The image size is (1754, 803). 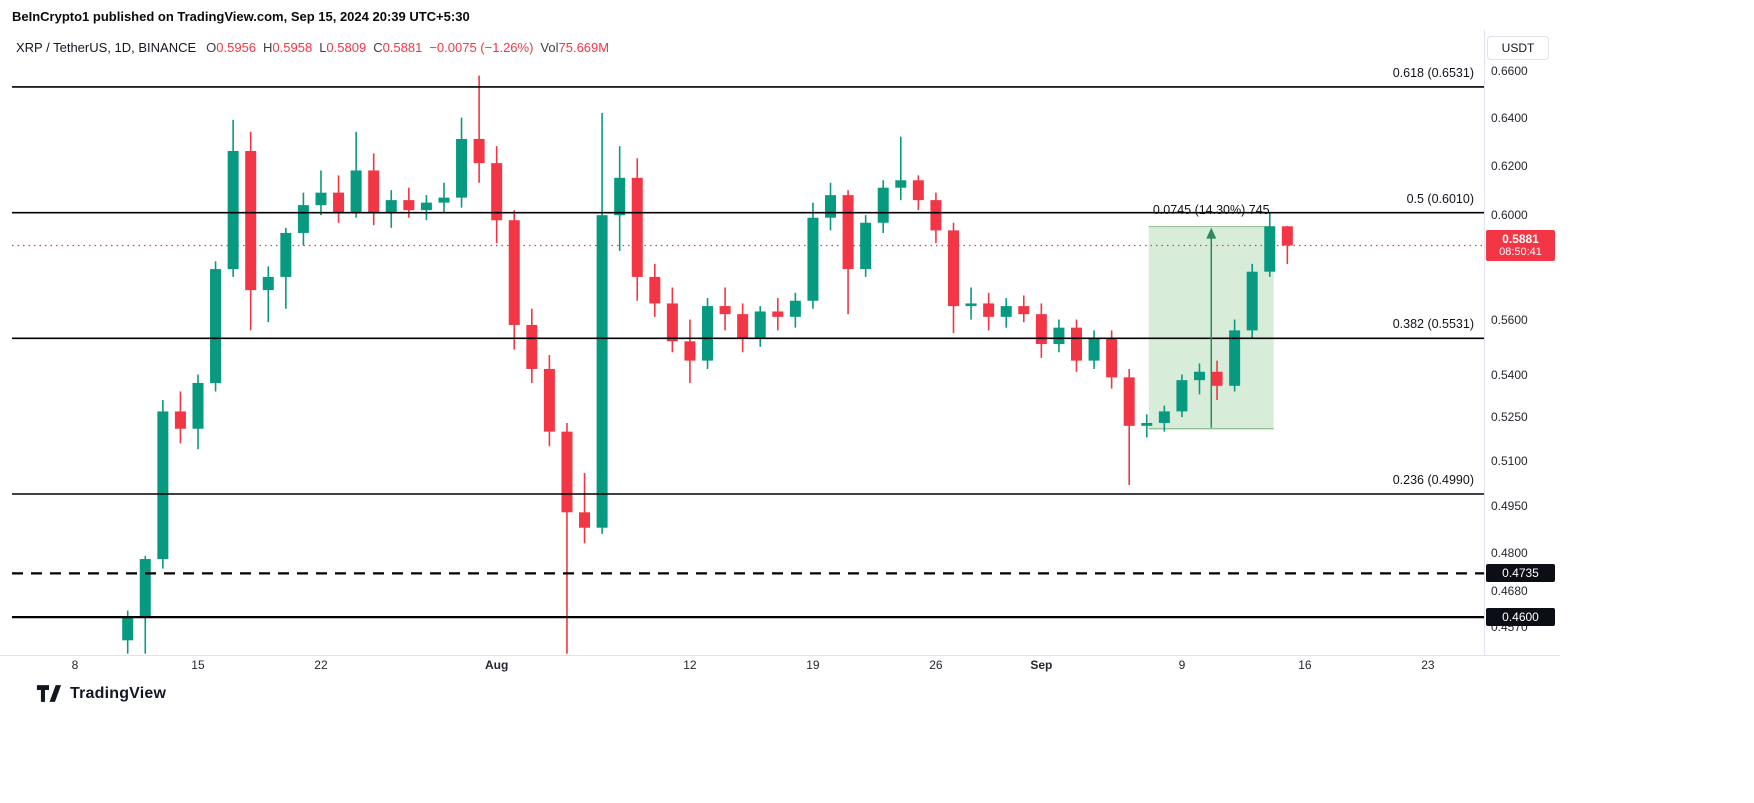 I want to click on tradingview-logo-icon, so click(x=49, y=693).